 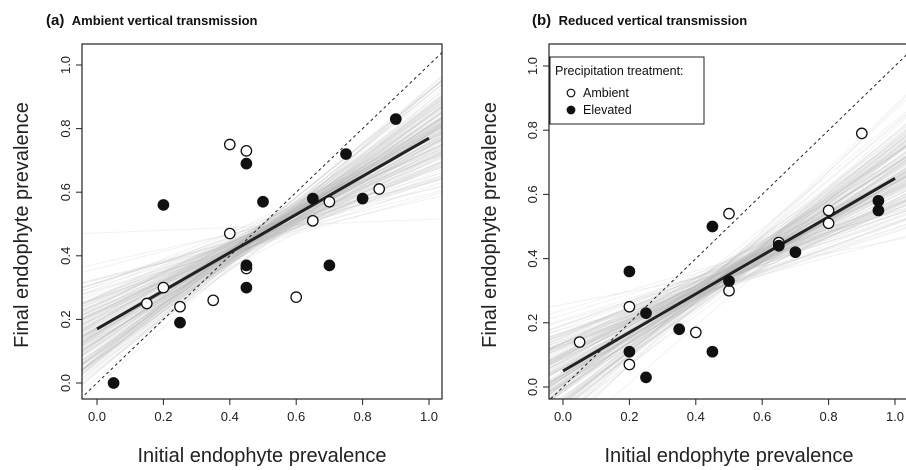 What do you see at coordinates (619, 71) in the screenshot?
I see `legend-title: Precipitation treatment:` at bounding box center [619, 71].